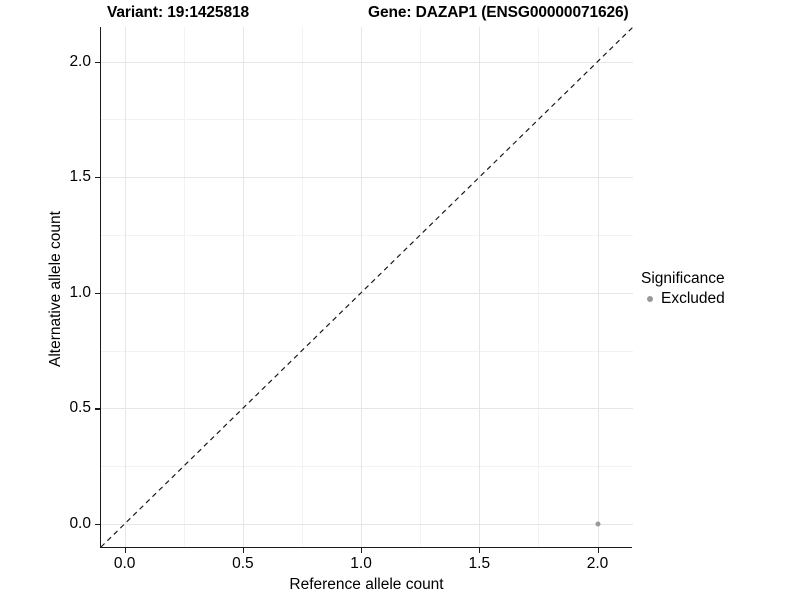 The image size is (800, 600). What do you see at coordinates (80, 408) in the screenshot?
I see `y-tick-label: 0.5` at bounding box center [80, 408].